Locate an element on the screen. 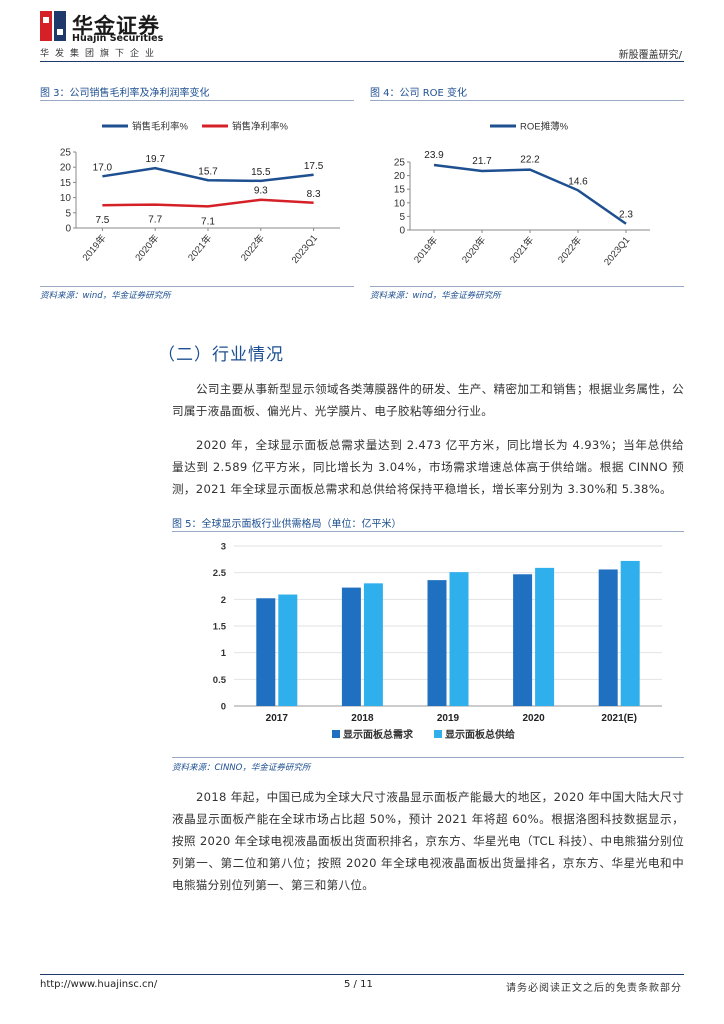 The width and height of the screenshot is (724, 1024). figure3-source: 资料来源：wind，华金证券研究所 is located at coordinates (105, 296).